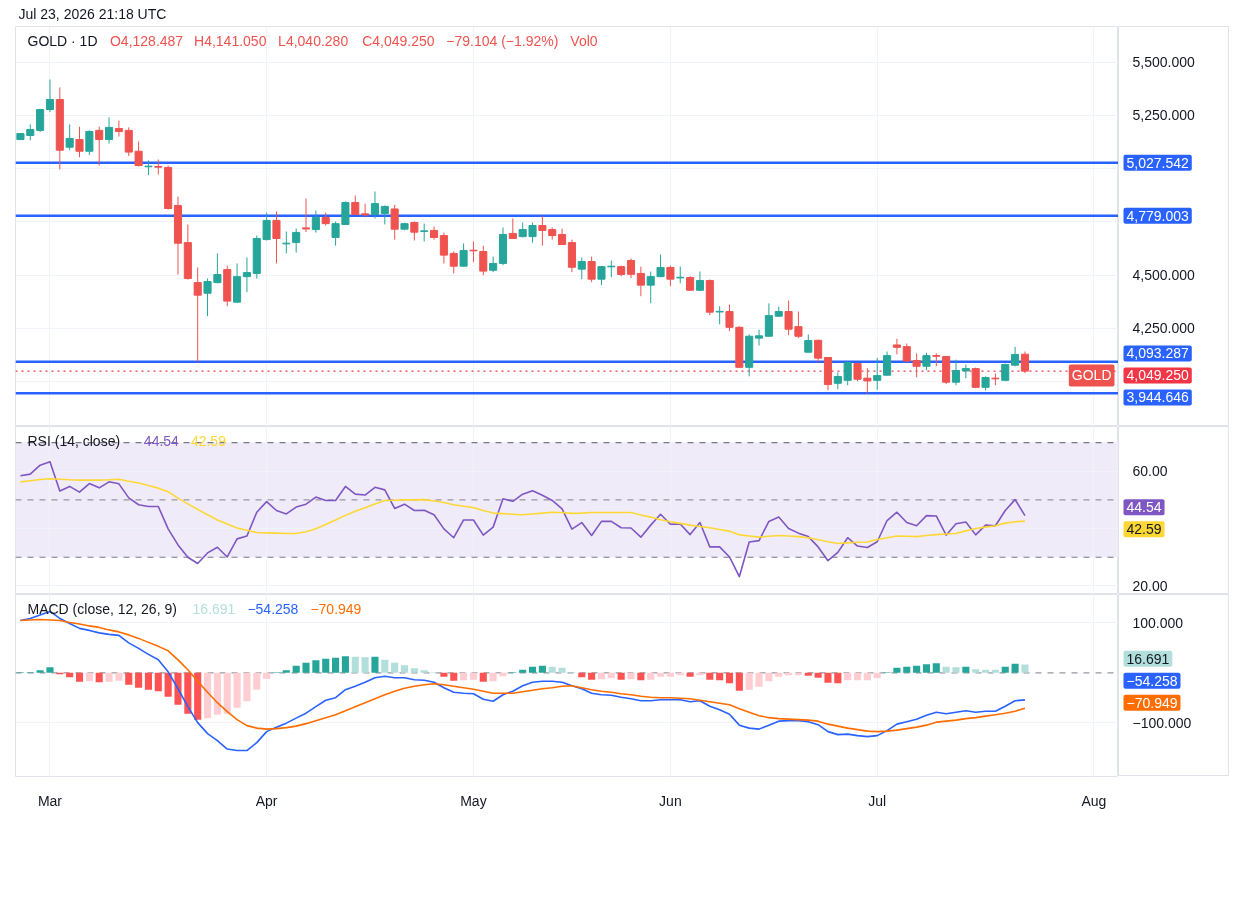 Image resolution: width=1242 pixels, height=902 pixels. What do you see at coordinates (398, 40) in the screenshot?
I see `annotation: C4,049.250` at bounding box center [398, 40].